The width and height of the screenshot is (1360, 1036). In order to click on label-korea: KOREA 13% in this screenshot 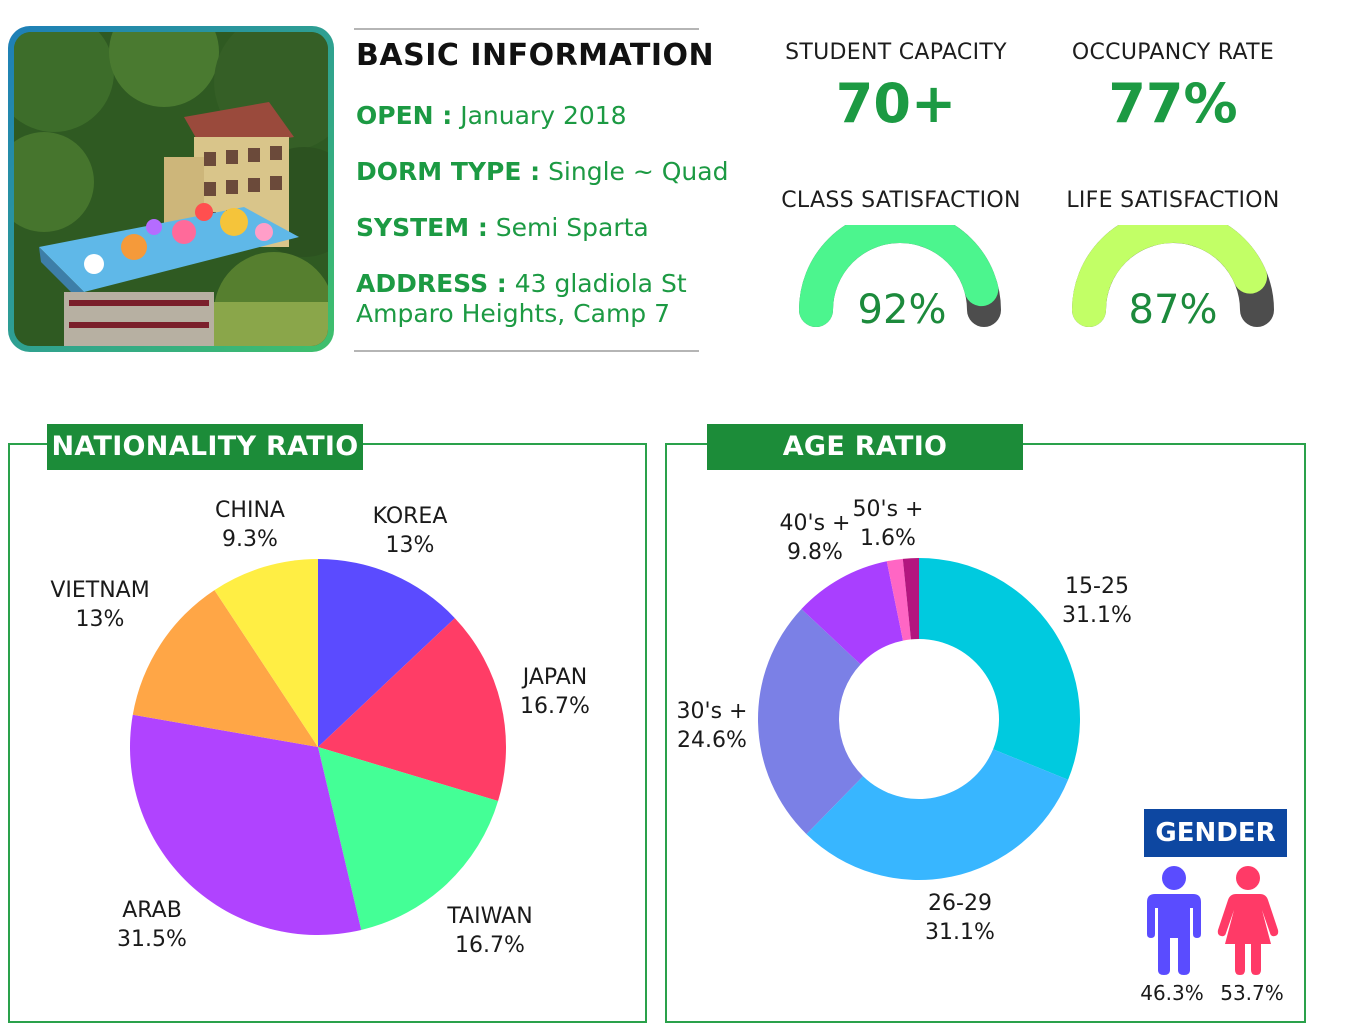, I will do `click(410, 531)`.